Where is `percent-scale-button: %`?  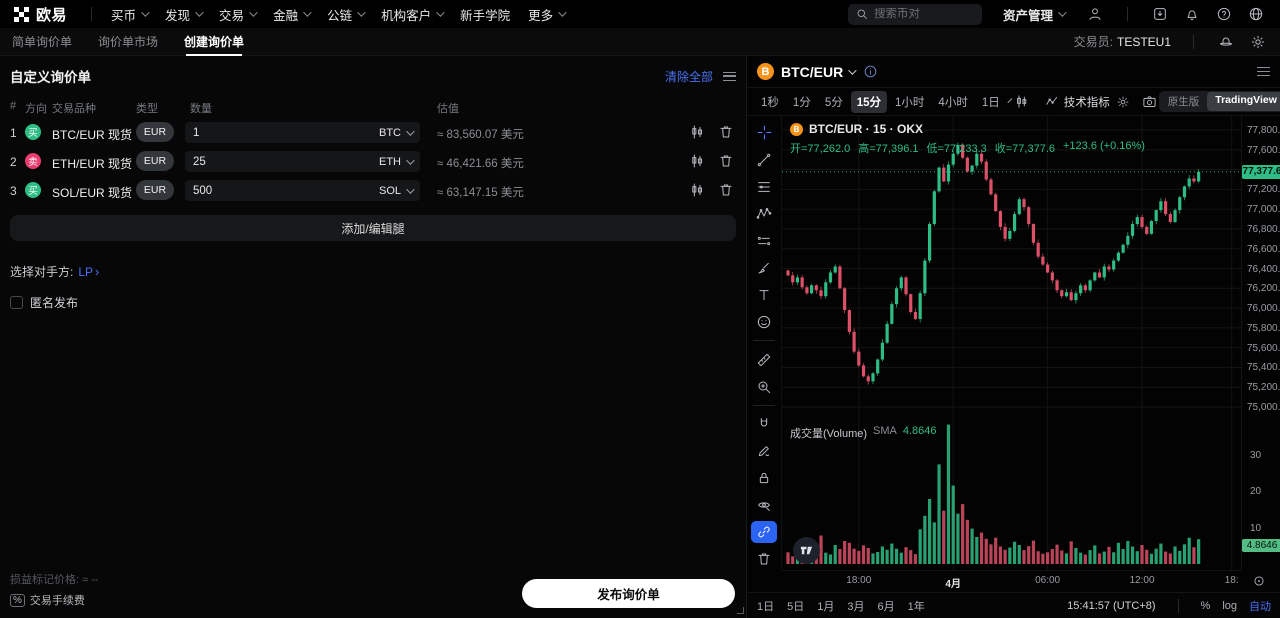
percent-scale-button: % is located at coordinates (1205, 605).